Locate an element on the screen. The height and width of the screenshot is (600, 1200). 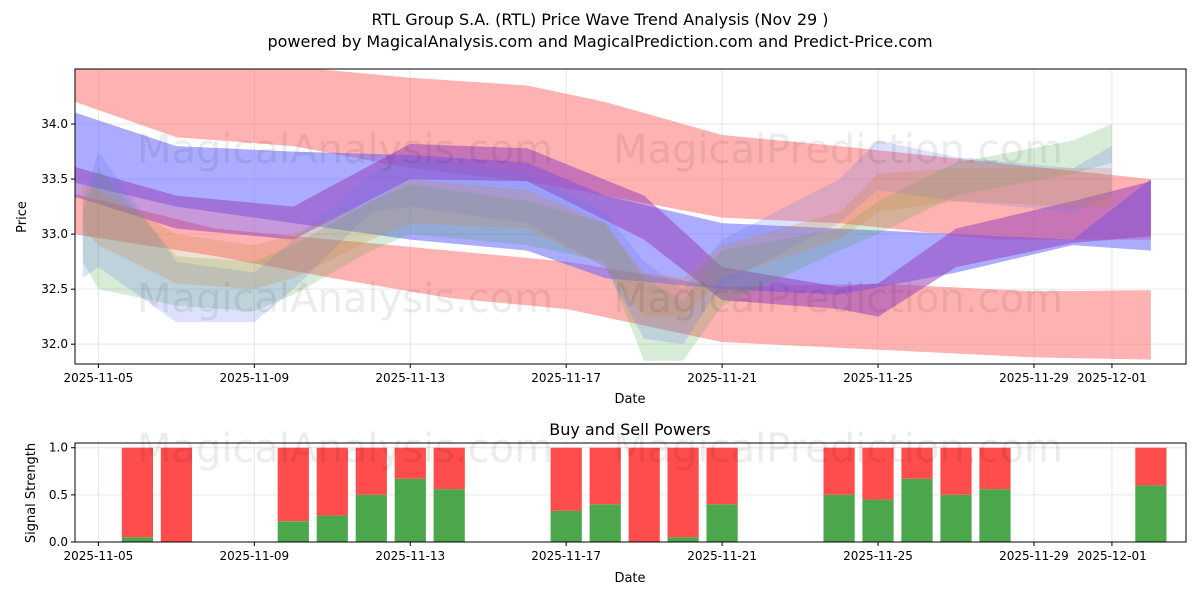
watermark-left-top: MagicalAnalysis.com is located at coordinates (345, 150).